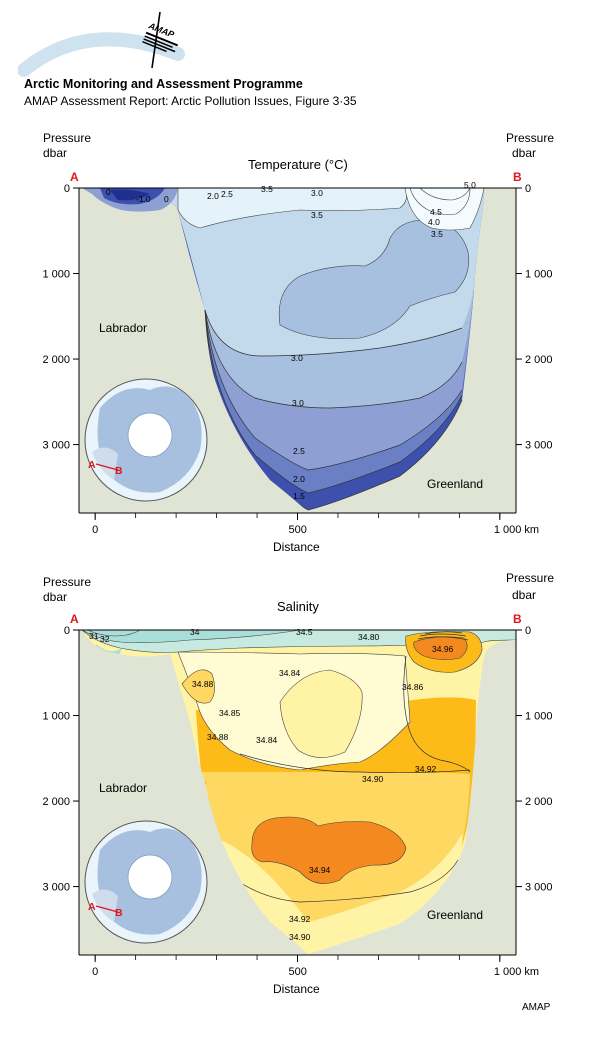  I want to click on temp-band-east-4.0, so click(444, 209).